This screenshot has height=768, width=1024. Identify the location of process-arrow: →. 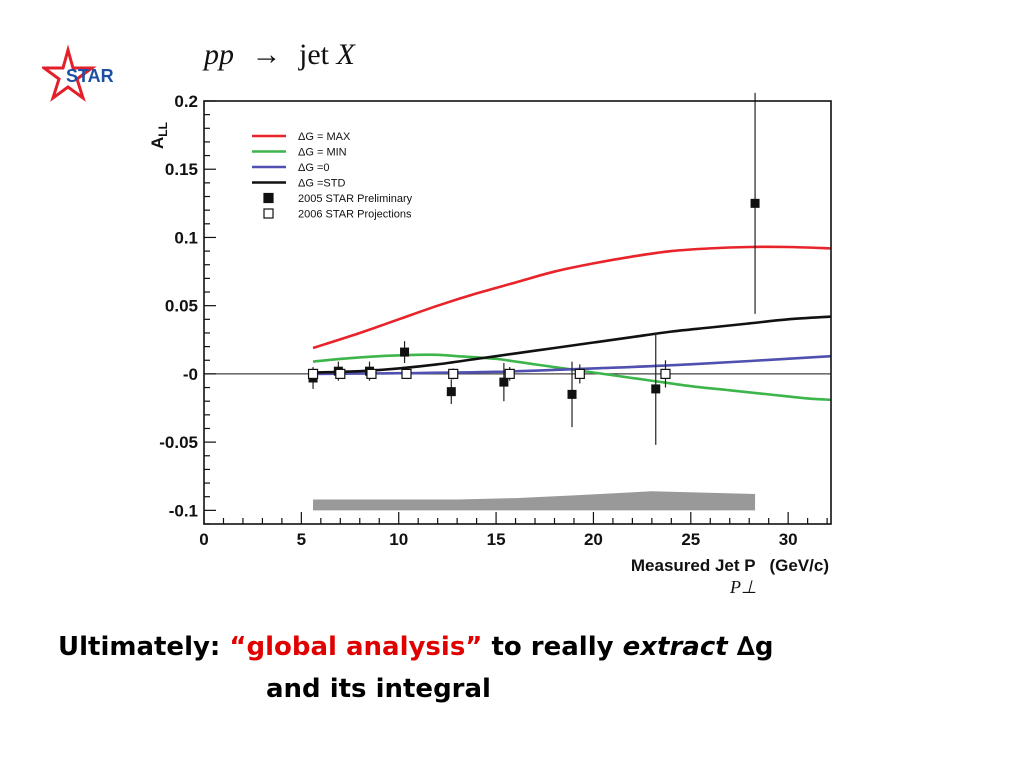
(266, 54).